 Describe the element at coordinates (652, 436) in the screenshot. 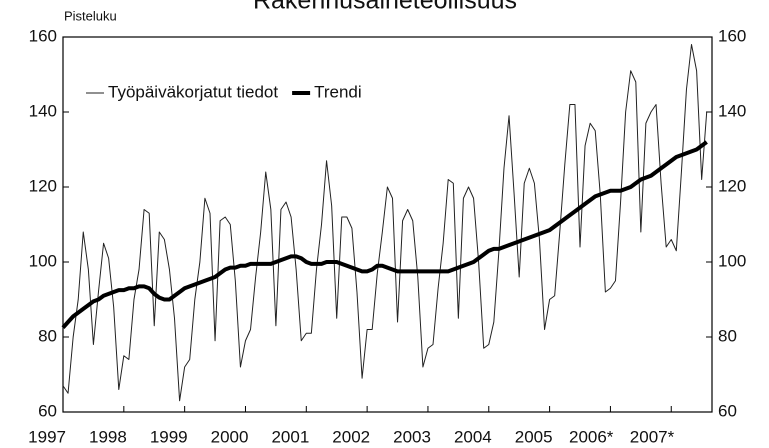

I see `x-tick-label: 2007*` at that location.